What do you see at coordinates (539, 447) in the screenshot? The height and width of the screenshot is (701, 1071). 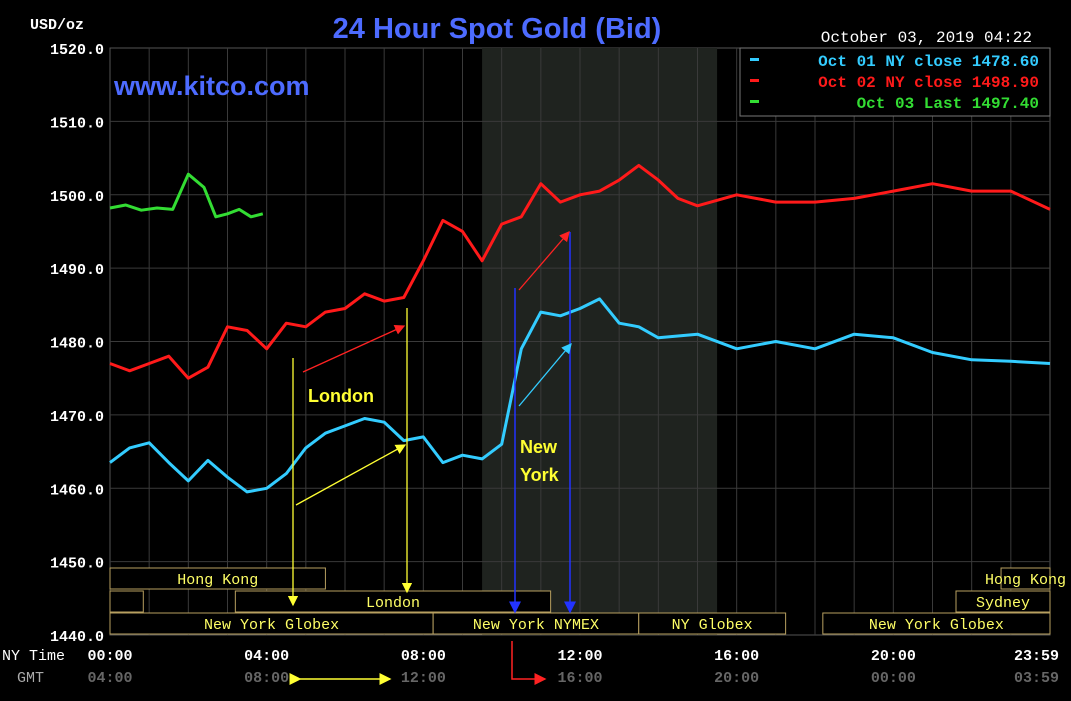 I see `annotation-new: New` at bounding box center [539, 447].